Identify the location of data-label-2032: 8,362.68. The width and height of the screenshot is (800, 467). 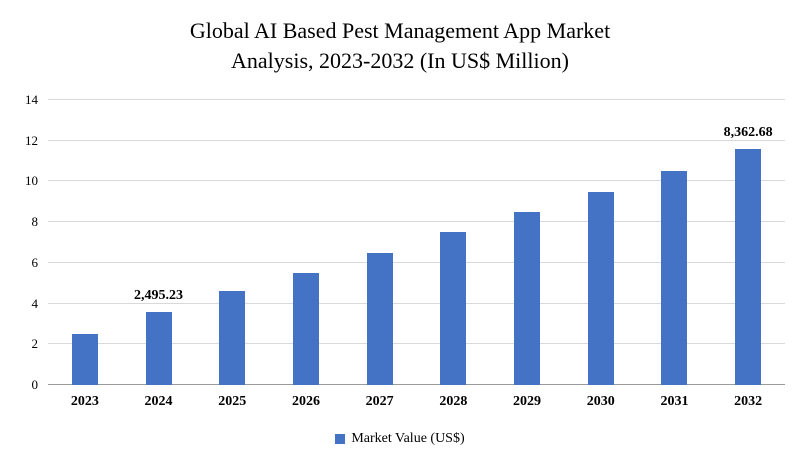
(748, 132).